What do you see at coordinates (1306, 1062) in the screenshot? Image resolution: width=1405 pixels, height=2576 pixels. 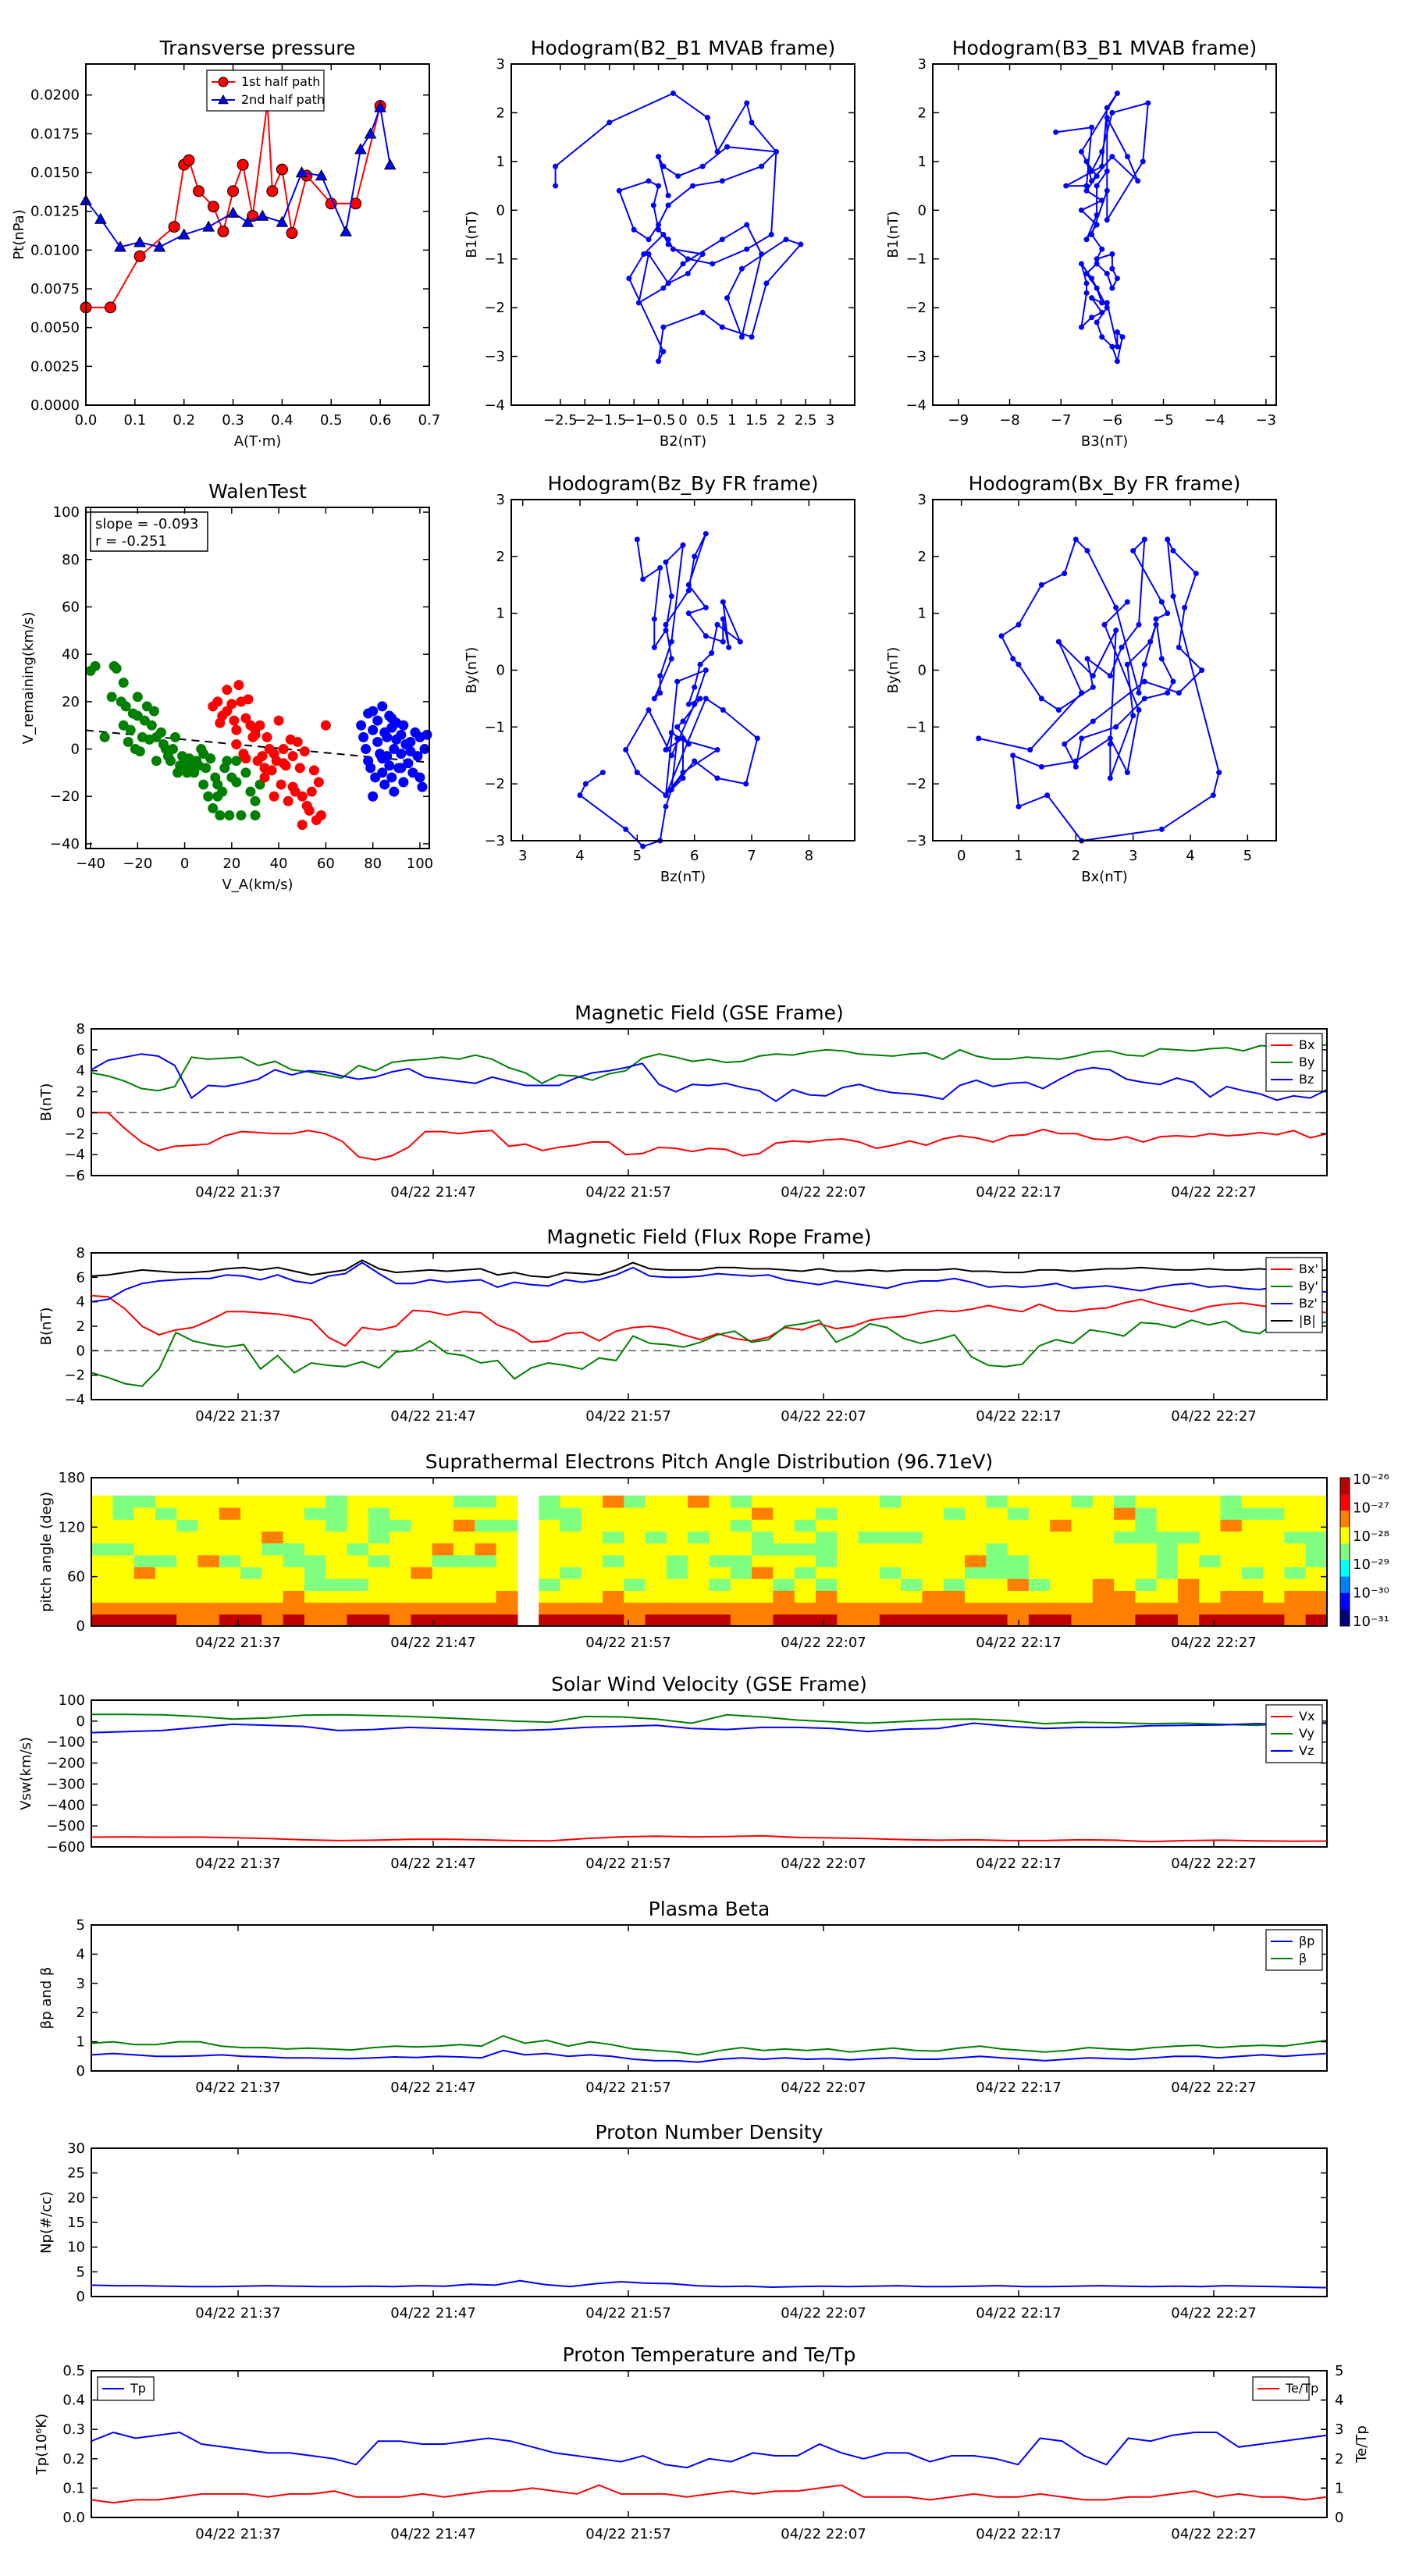 I see `legend-label: By` at bounding box center [1306, 1062].